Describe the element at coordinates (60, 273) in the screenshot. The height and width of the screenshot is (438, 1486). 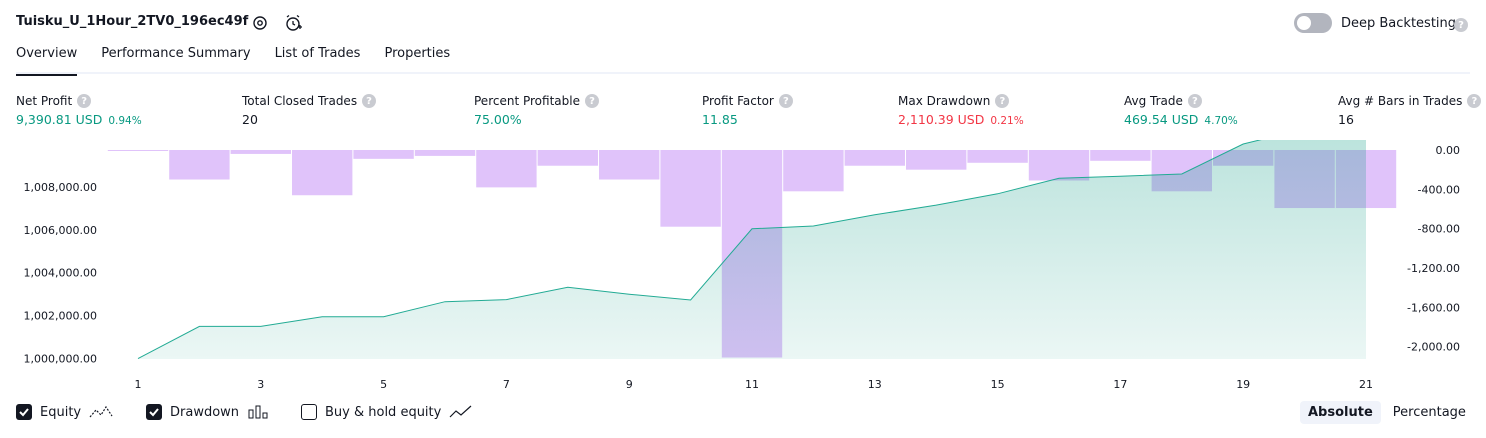
I see `y-left-tick-label: 1,004,000.00` at that location.